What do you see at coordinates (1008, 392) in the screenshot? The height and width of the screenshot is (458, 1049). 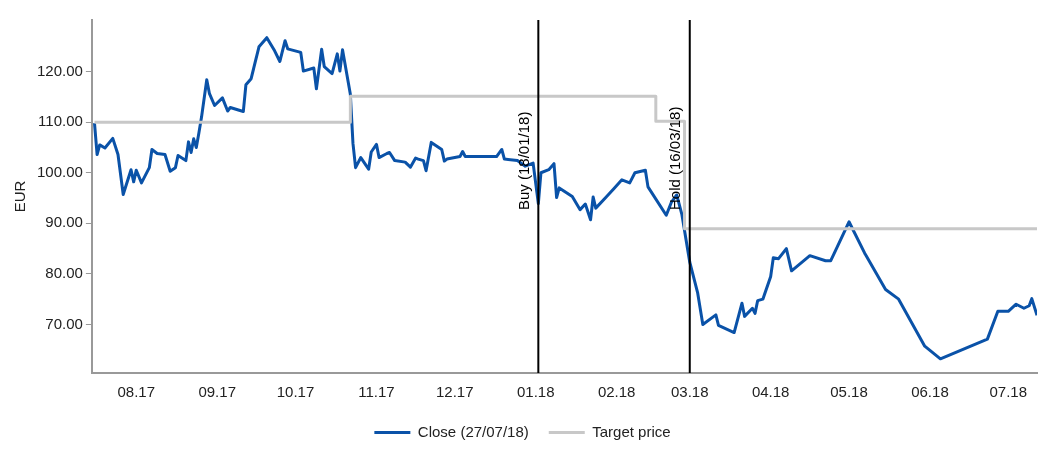 I see `x-tick-label: 07.18` at bounding box center [1008, 392].